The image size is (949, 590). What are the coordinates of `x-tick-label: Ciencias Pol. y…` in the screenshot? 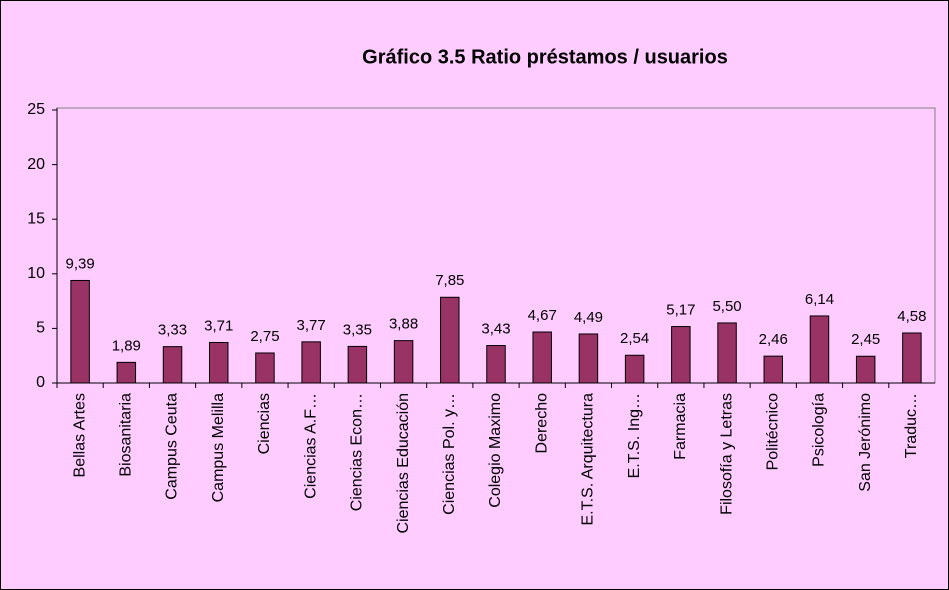 It's located at (449, 454).